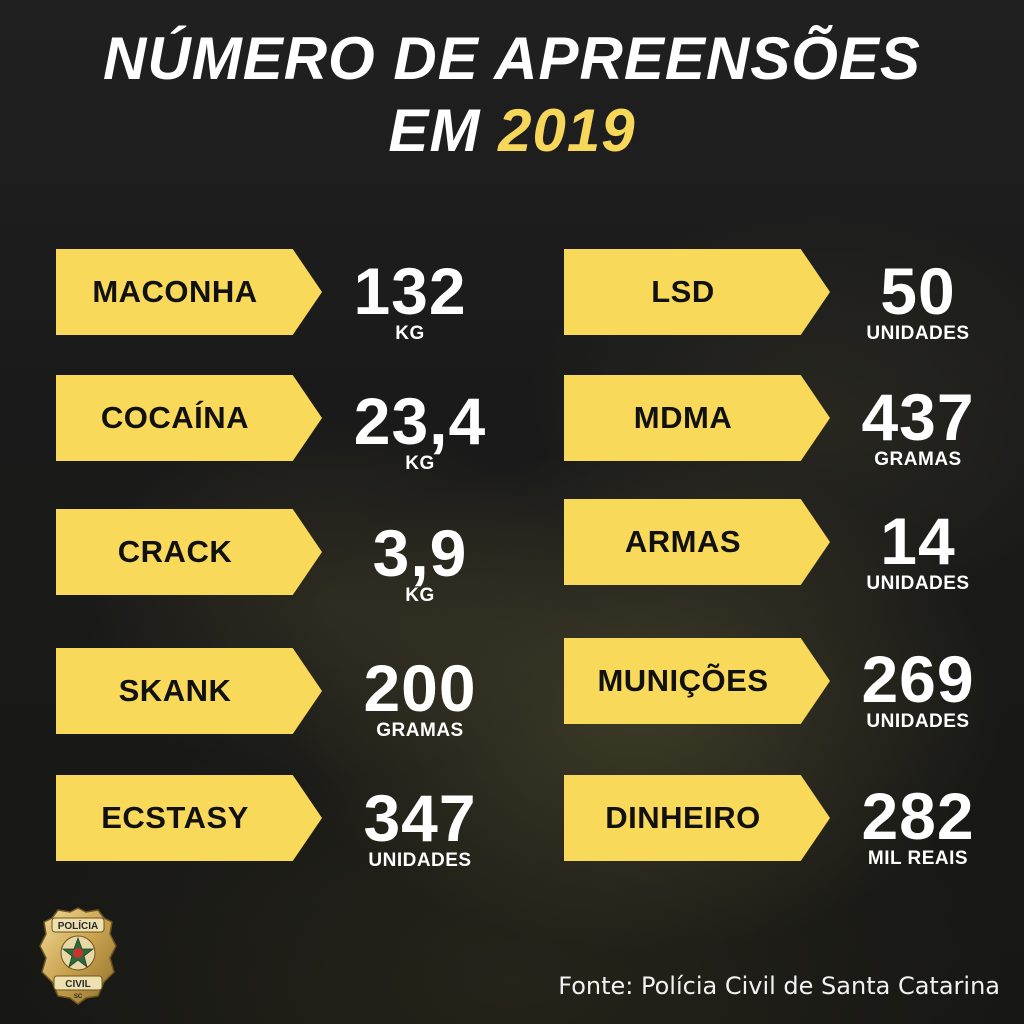  I want to click on tag-lsd: LSD, so click(697, 292).